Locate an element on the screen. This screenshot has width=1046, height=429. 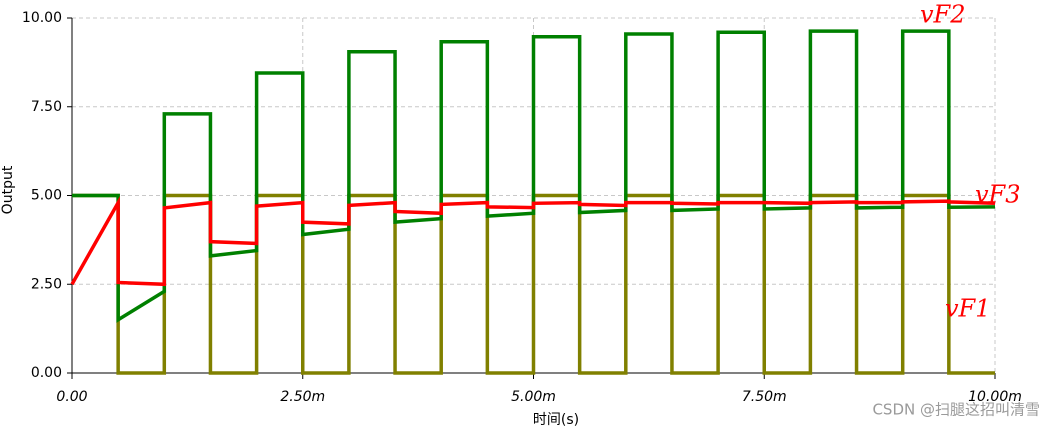
y-tick-label: 2.50 is located at coordinates (46, 284).